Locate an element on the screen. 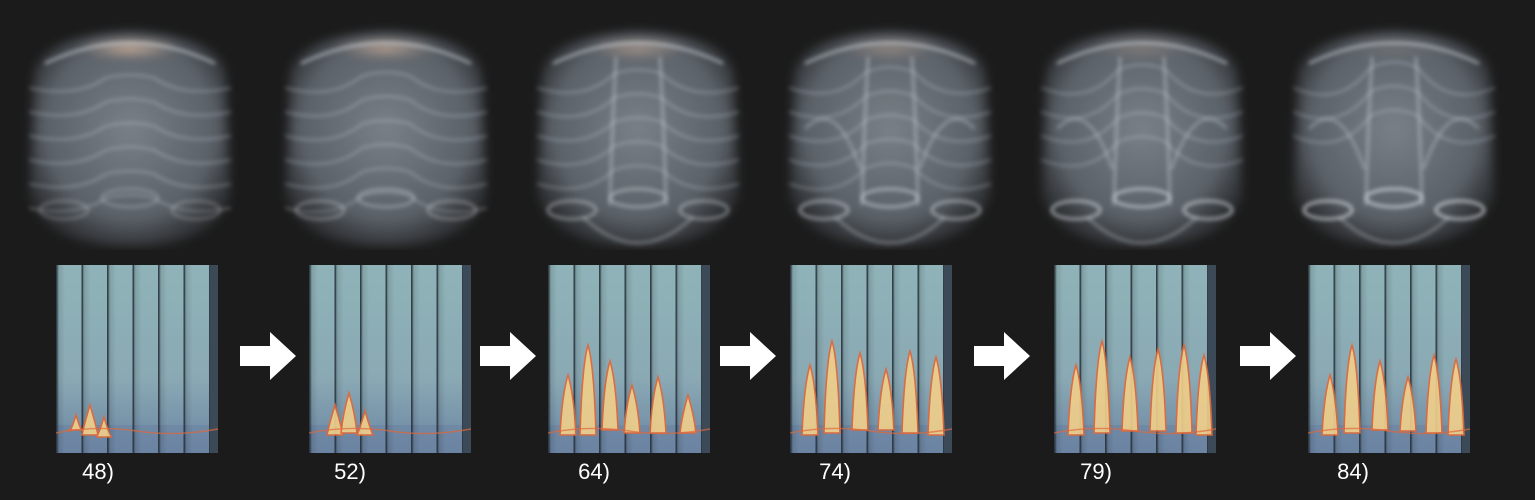  frame-label: 79) is located at coordinates (1096, 471).